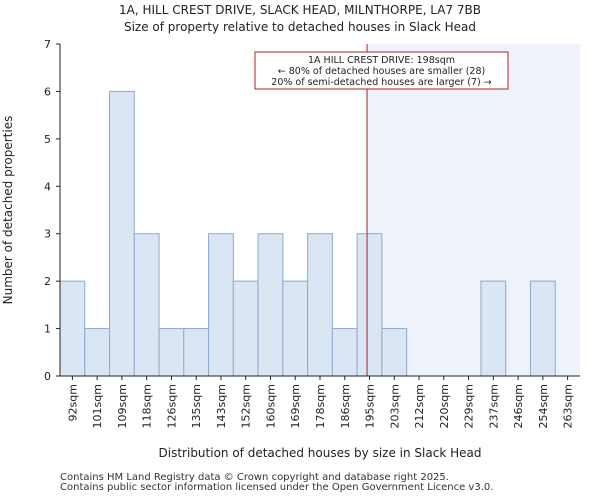 This screenshot has width=600, height=500. What do you see at coordinates (469, 406) in the screenshot?
I see `x-tick-label: 229sqm` at bounding box center [469, 406].